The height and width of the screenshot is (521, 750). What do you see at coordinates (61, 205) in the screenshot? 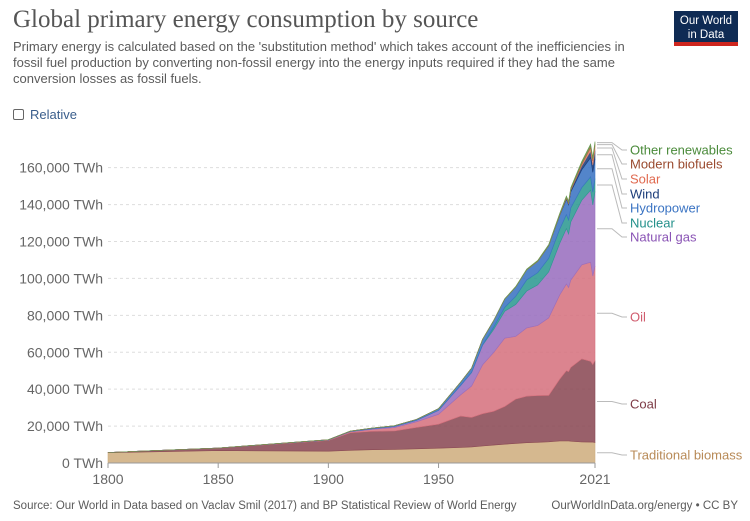
I see `y-tick-label: 140,000 TWh` at bounding box center [61, 205].